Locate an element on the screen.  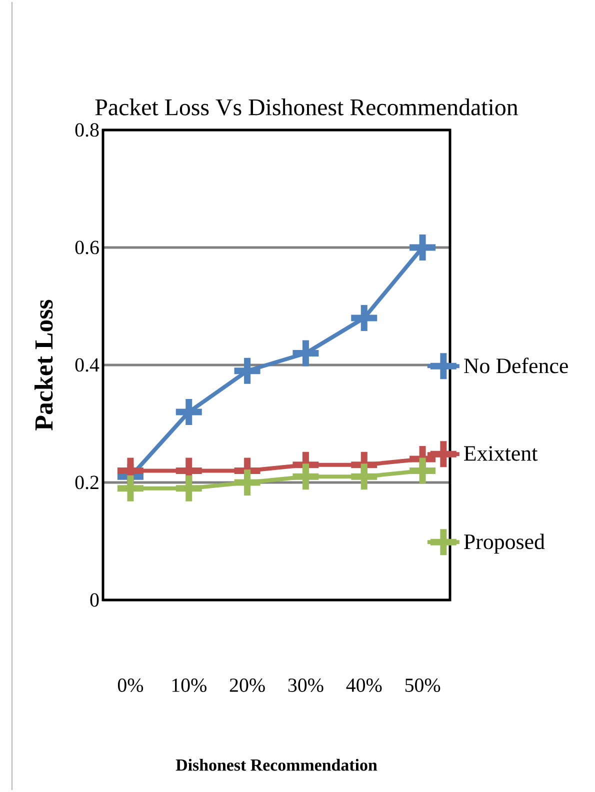
y-tick-label: 0.4 is located at coordinates (87, 365).